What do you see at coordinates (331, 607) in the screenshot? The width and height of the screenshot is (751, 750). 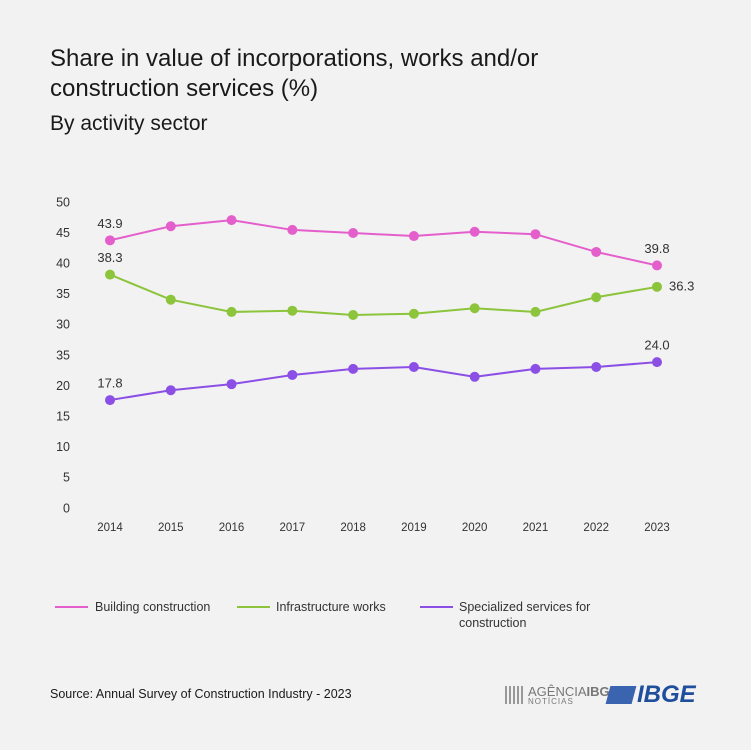 I see `legend-label: Infrastructure works` at bounding box center [331, 607].